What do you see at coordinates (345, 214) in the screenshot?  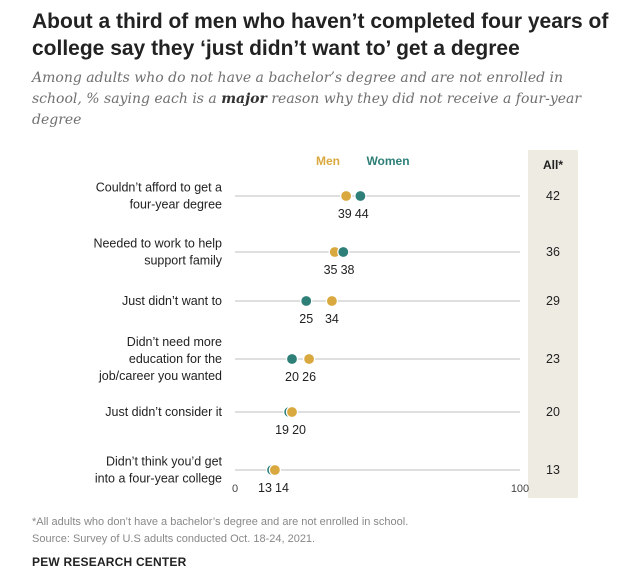 I see `men-value-label: 39` at bounding box center [345, 214].